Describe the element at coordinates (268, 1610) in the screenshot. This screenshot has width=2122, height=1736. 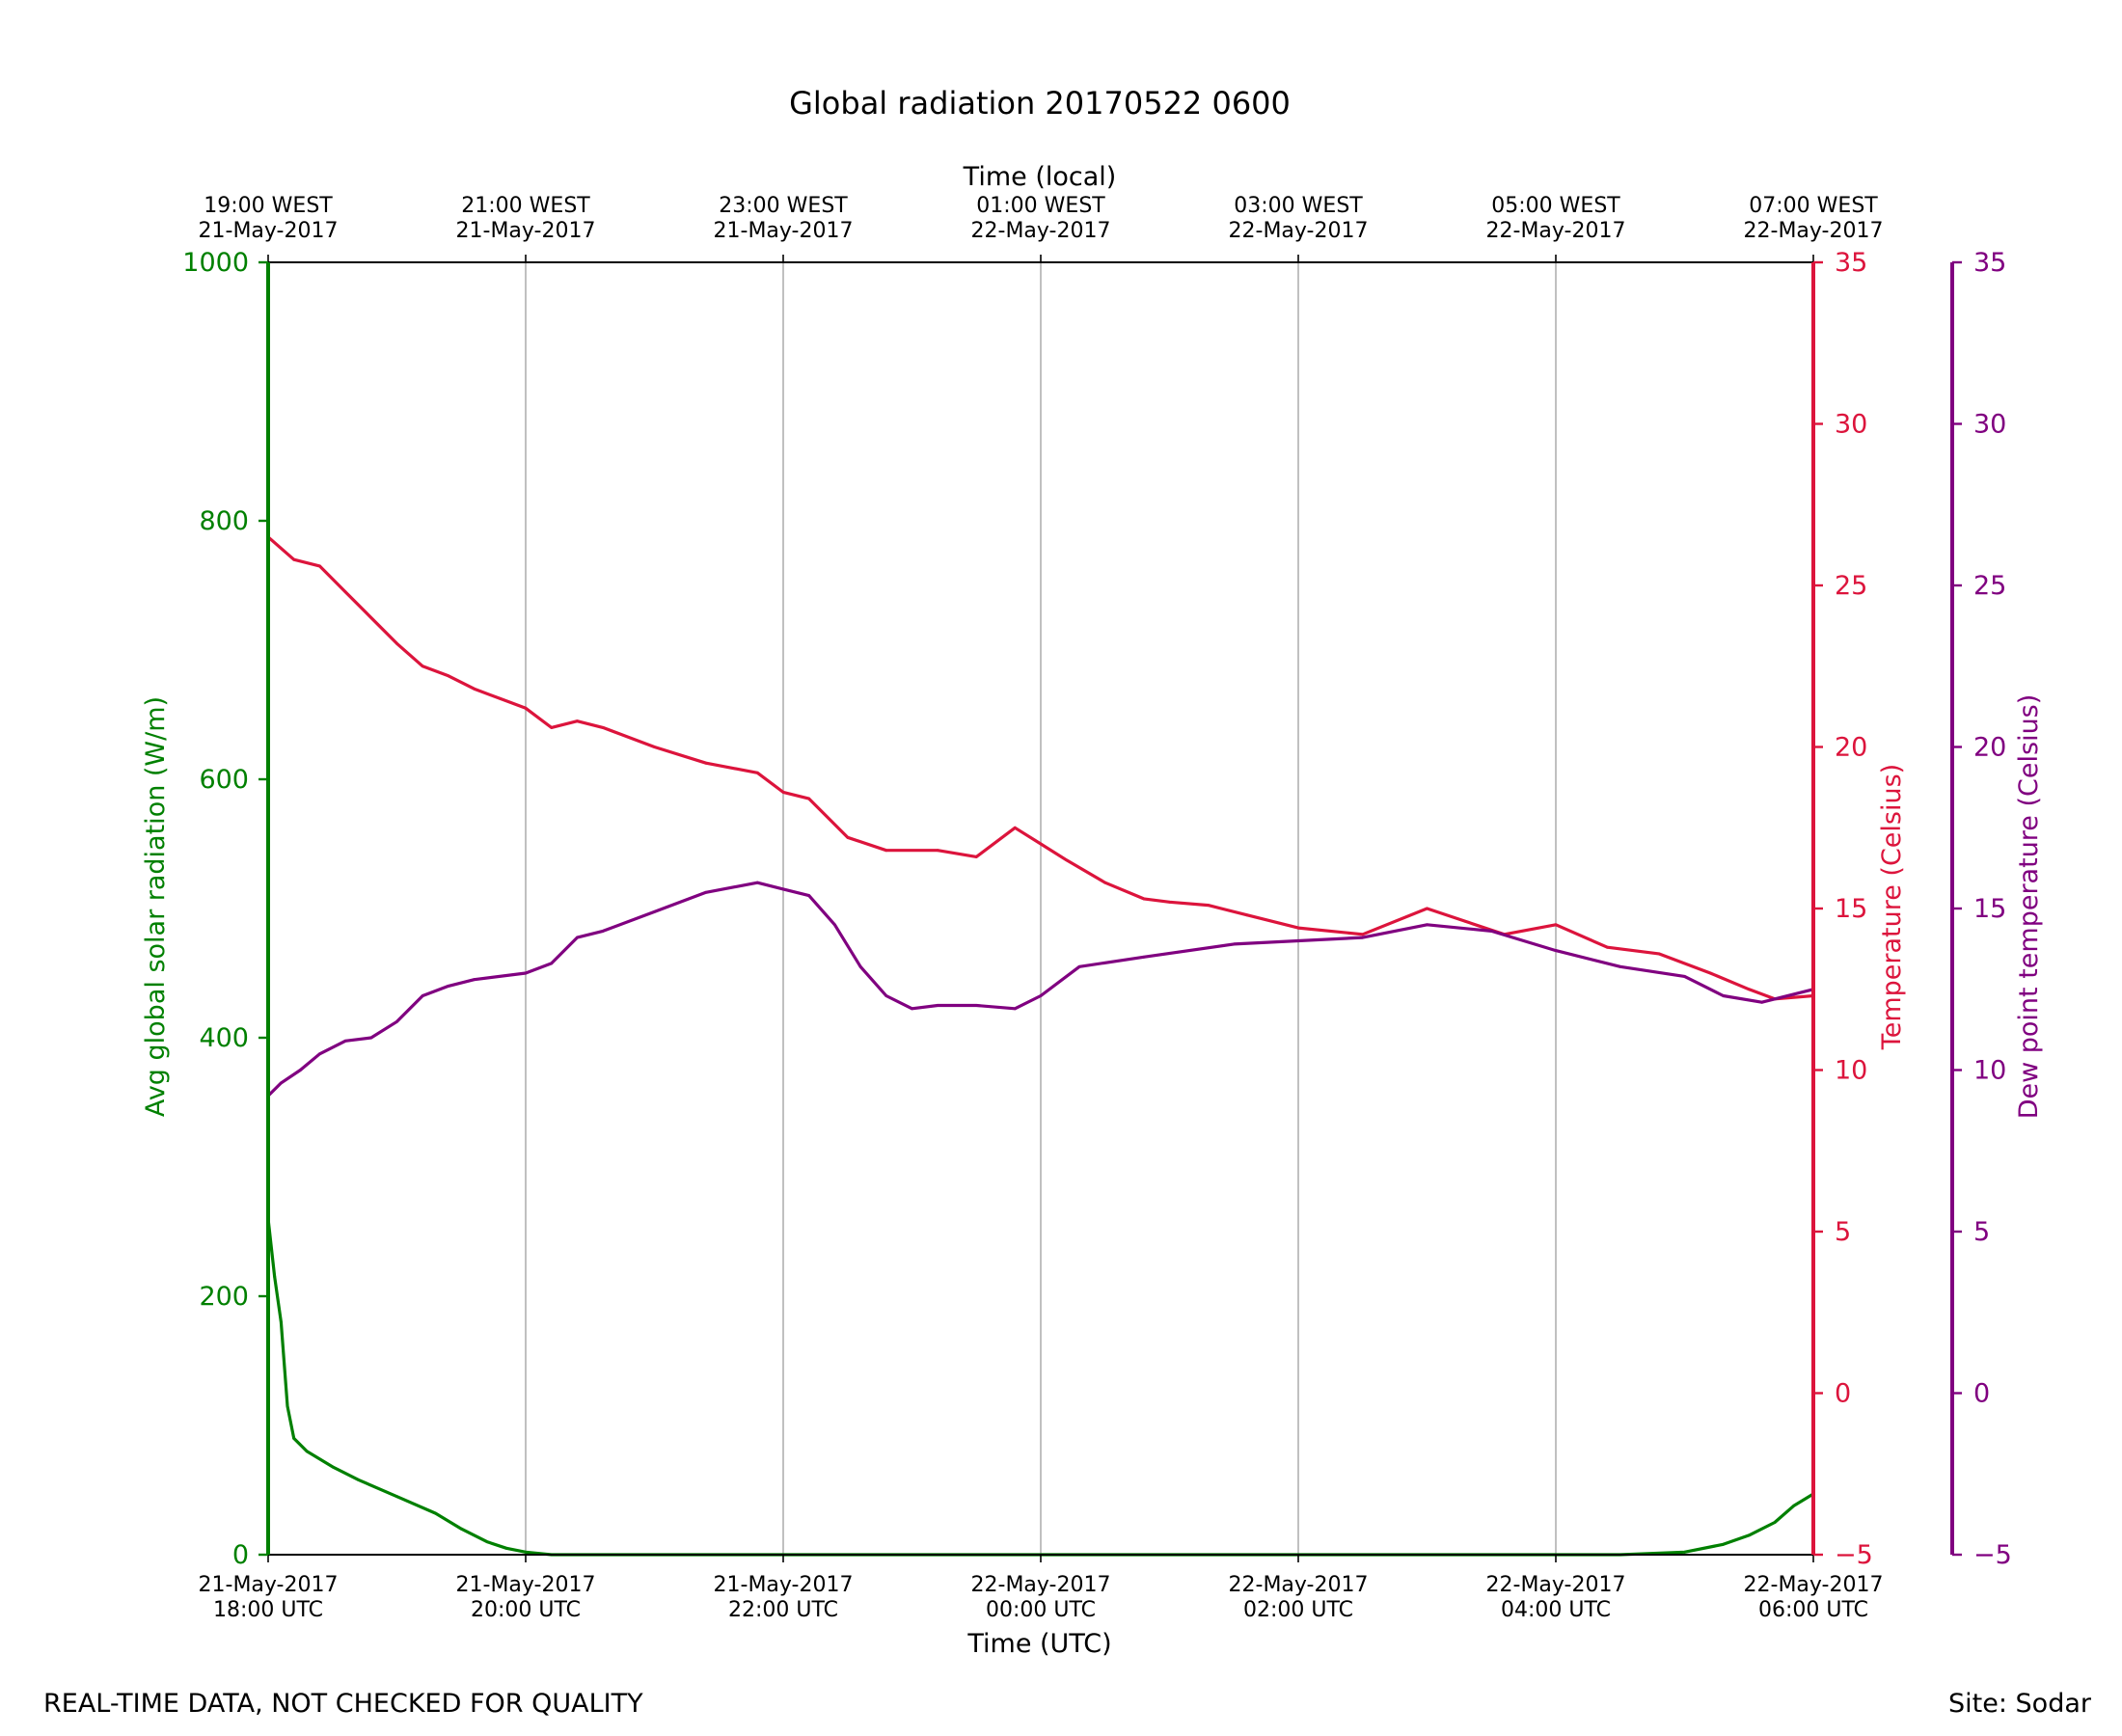
I see `x-tick-label-bottom: 18:00 UTC` at that location.